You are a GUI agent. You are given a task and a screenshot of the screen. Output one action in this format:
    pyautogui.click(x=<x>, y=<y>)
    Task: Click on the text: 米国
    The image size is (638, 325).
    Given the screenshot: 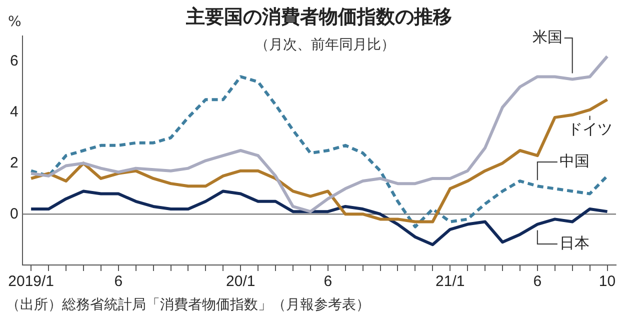 What is the action you would take?
    pyautogui.click(x=547, y=37)
    